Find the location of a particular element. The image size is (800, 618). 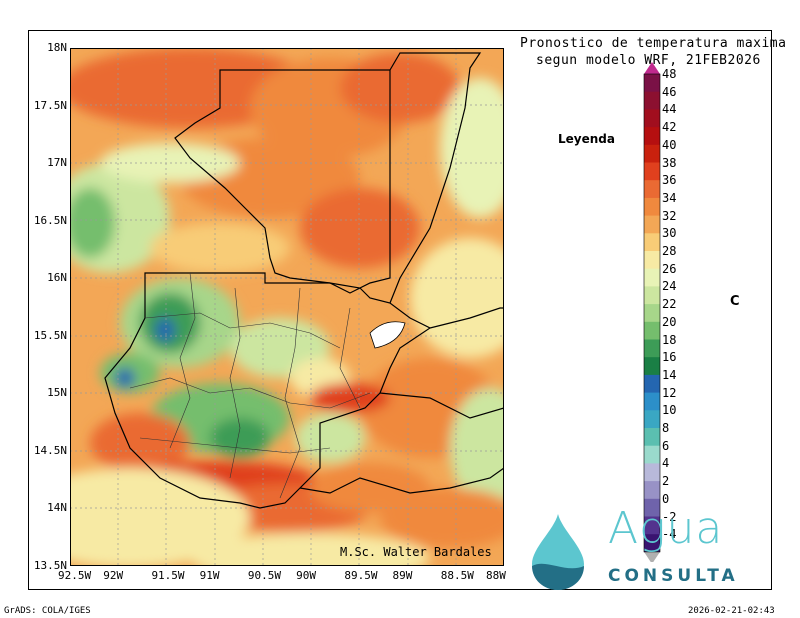

colorbar-level-label: 0 is located at coordinates (666, 498).